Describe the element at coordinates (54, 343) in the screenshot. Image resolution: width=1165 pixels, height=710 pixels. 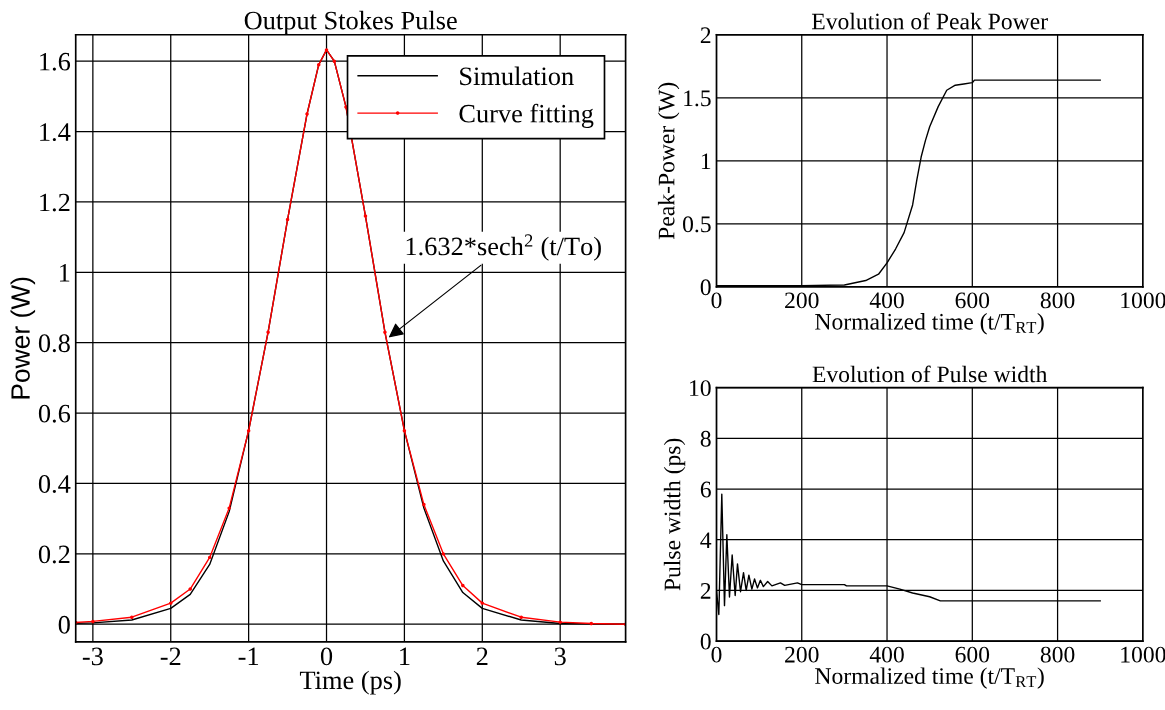
I see `y-tick-label: 0.8` at that location.